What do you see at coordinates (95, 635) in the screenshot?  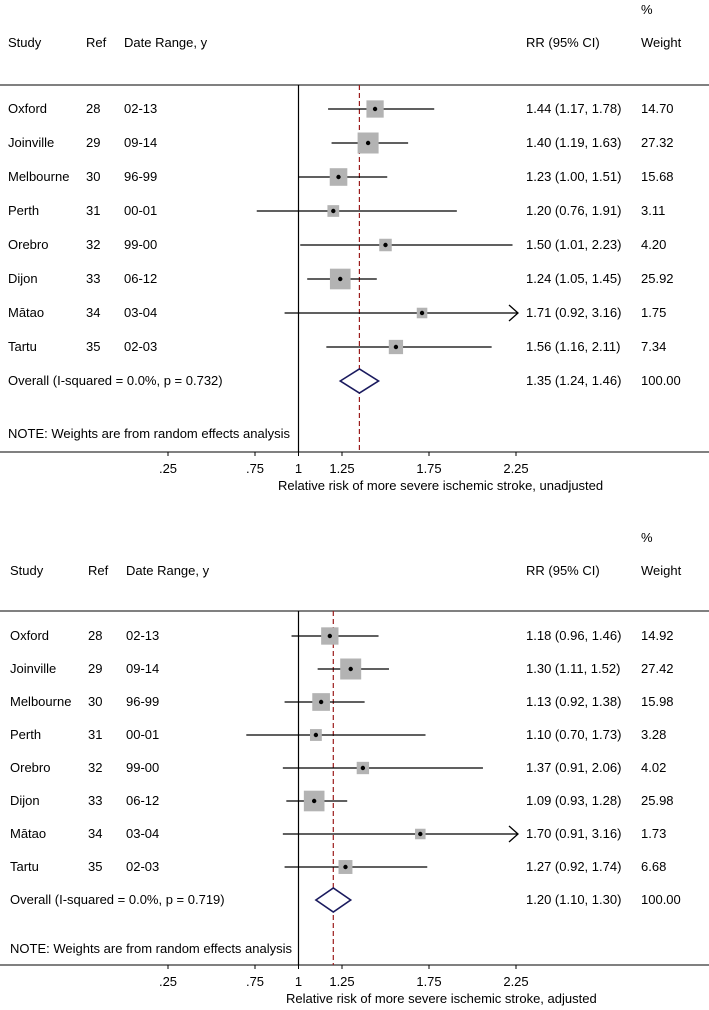 I see `study-ref: 28` at bounding box center [95, 635].